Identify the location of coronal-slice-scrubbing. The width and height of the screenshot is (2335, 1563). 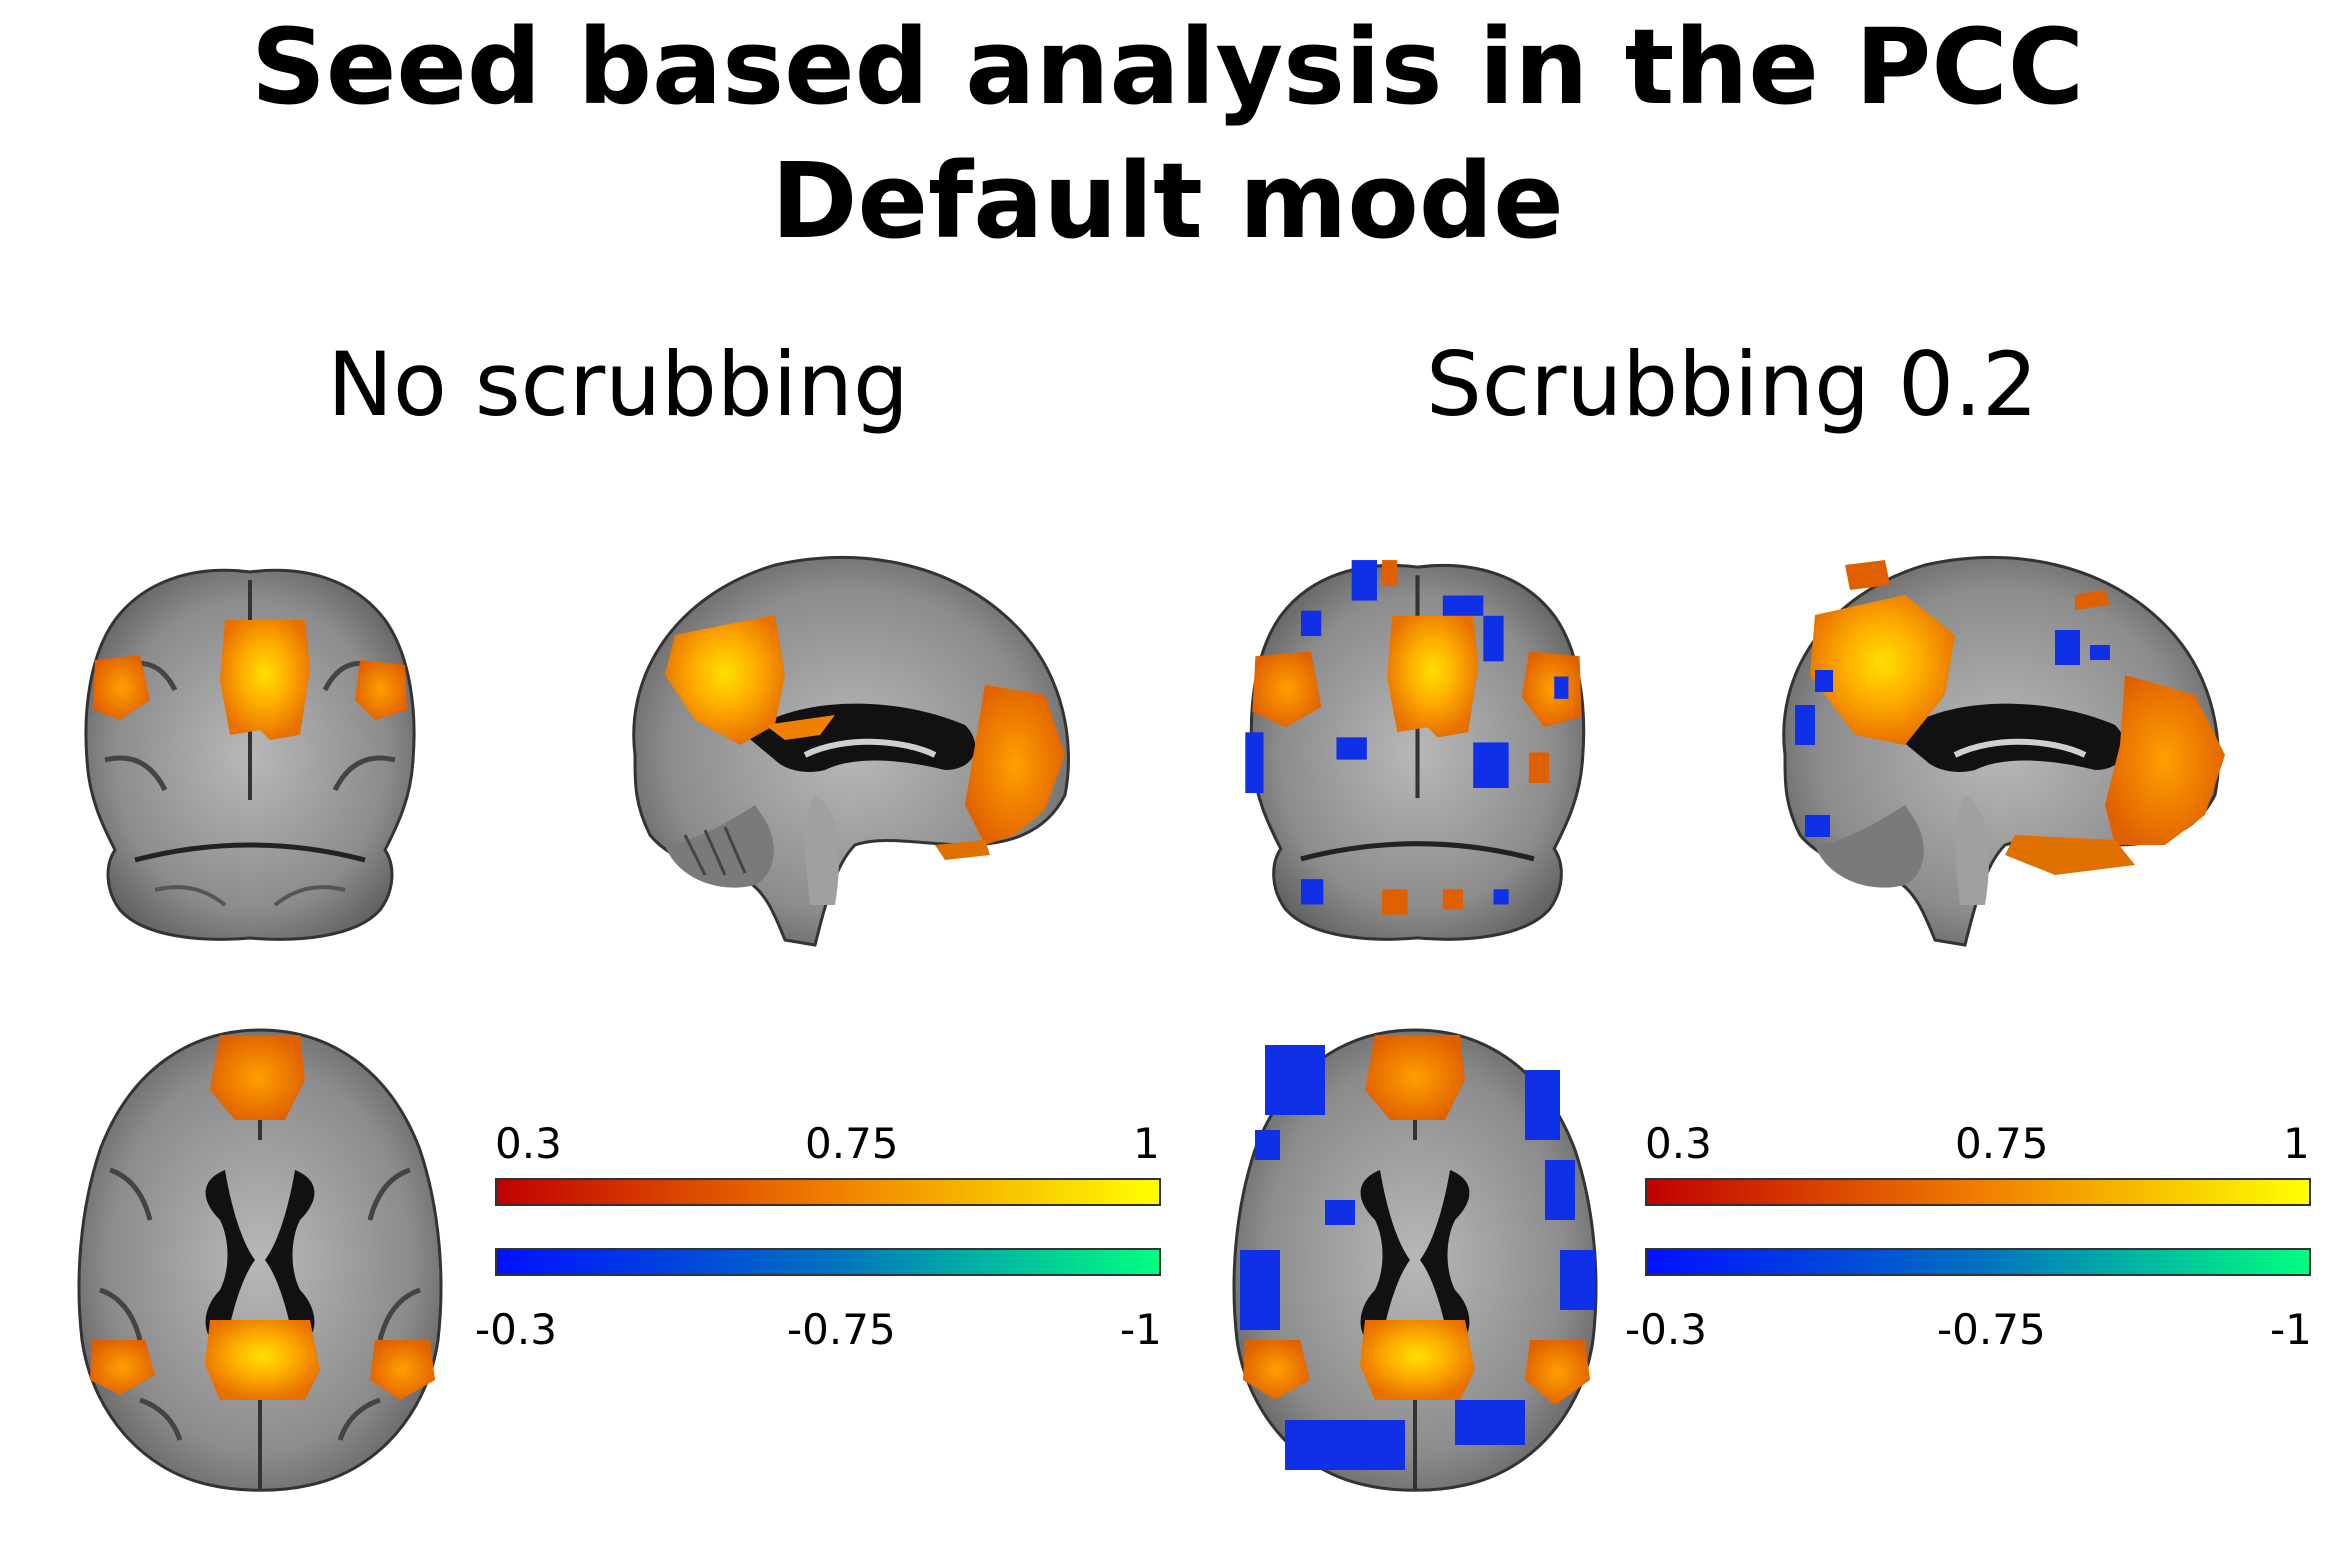
(1415, 750).